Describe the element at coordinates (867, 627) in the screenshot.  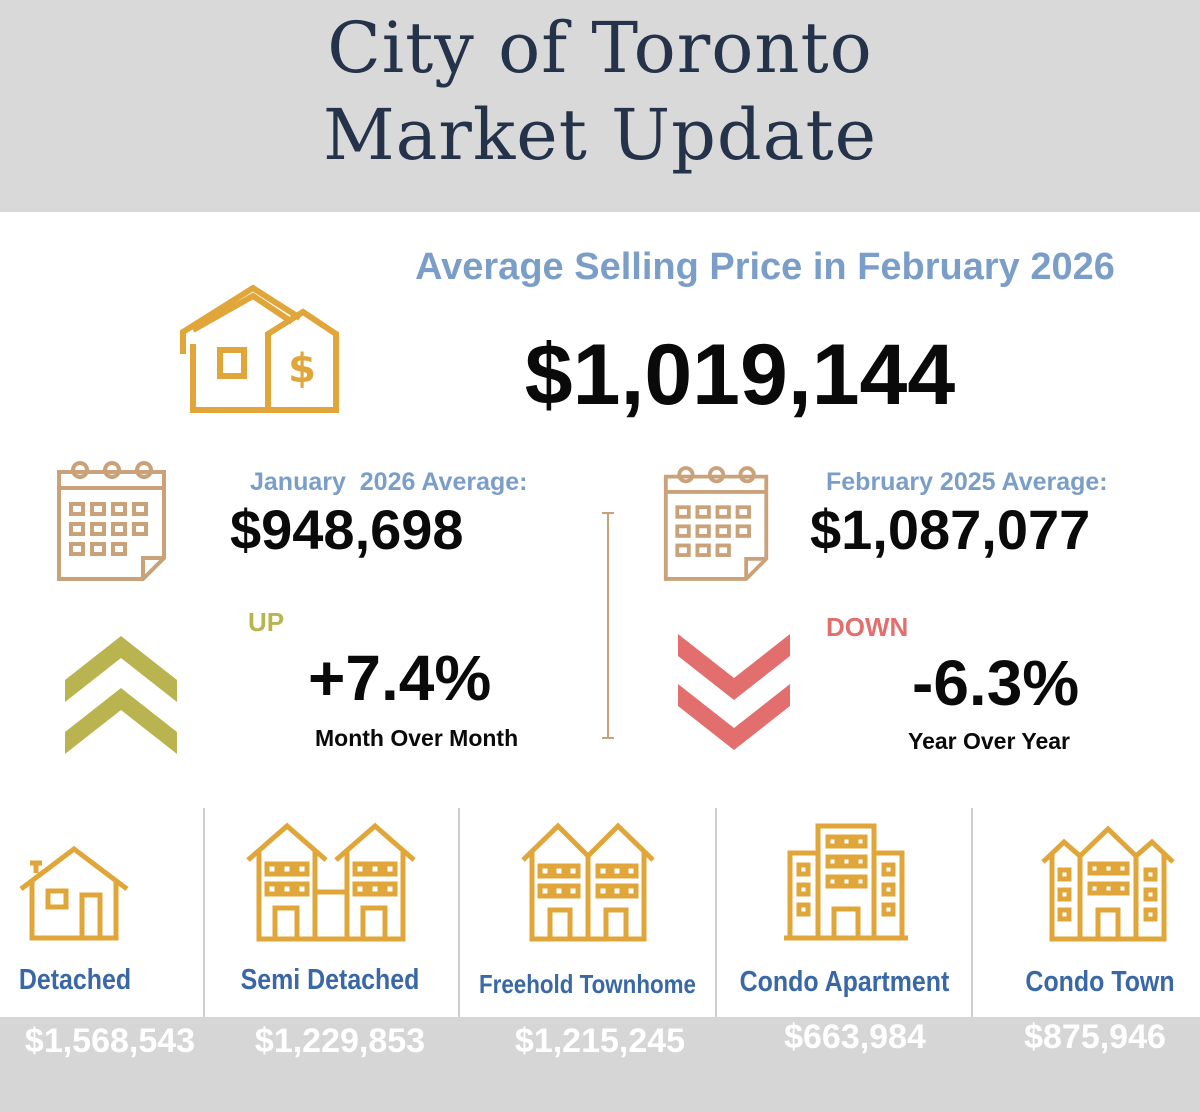
I see `down-label: DOWN` at that location.